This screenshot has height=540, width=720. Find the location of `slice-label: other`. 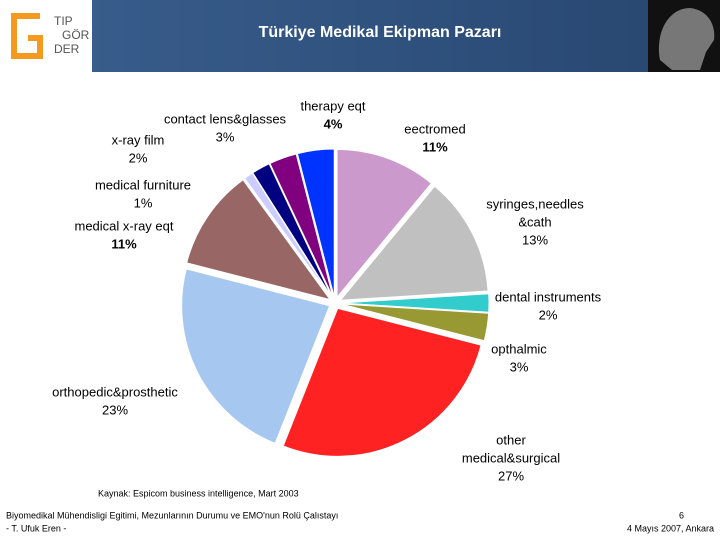

slice-label: other is located at coordinates (511, 439).